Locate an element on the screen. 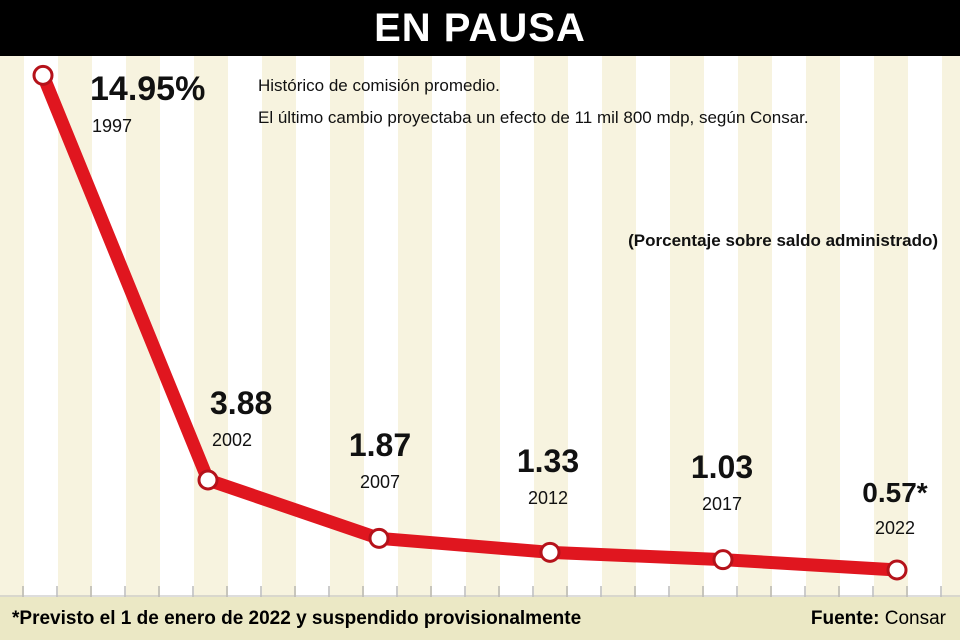 The width and height of the screenshot is (960, 640). data-label: 0.57* is located at coordinates (894, 492).